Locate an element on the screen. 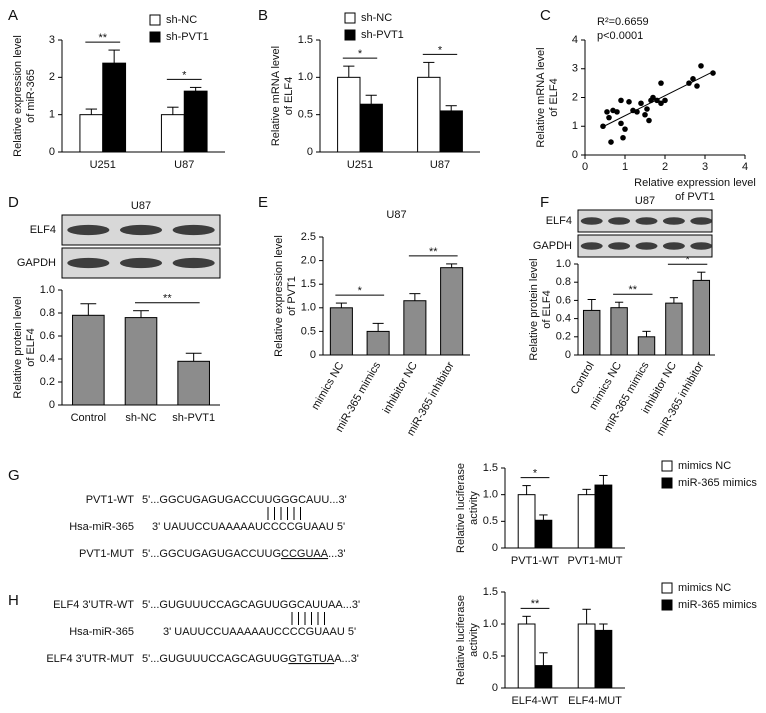  legend-label: mimics NC is located at coordinates (704, 466).